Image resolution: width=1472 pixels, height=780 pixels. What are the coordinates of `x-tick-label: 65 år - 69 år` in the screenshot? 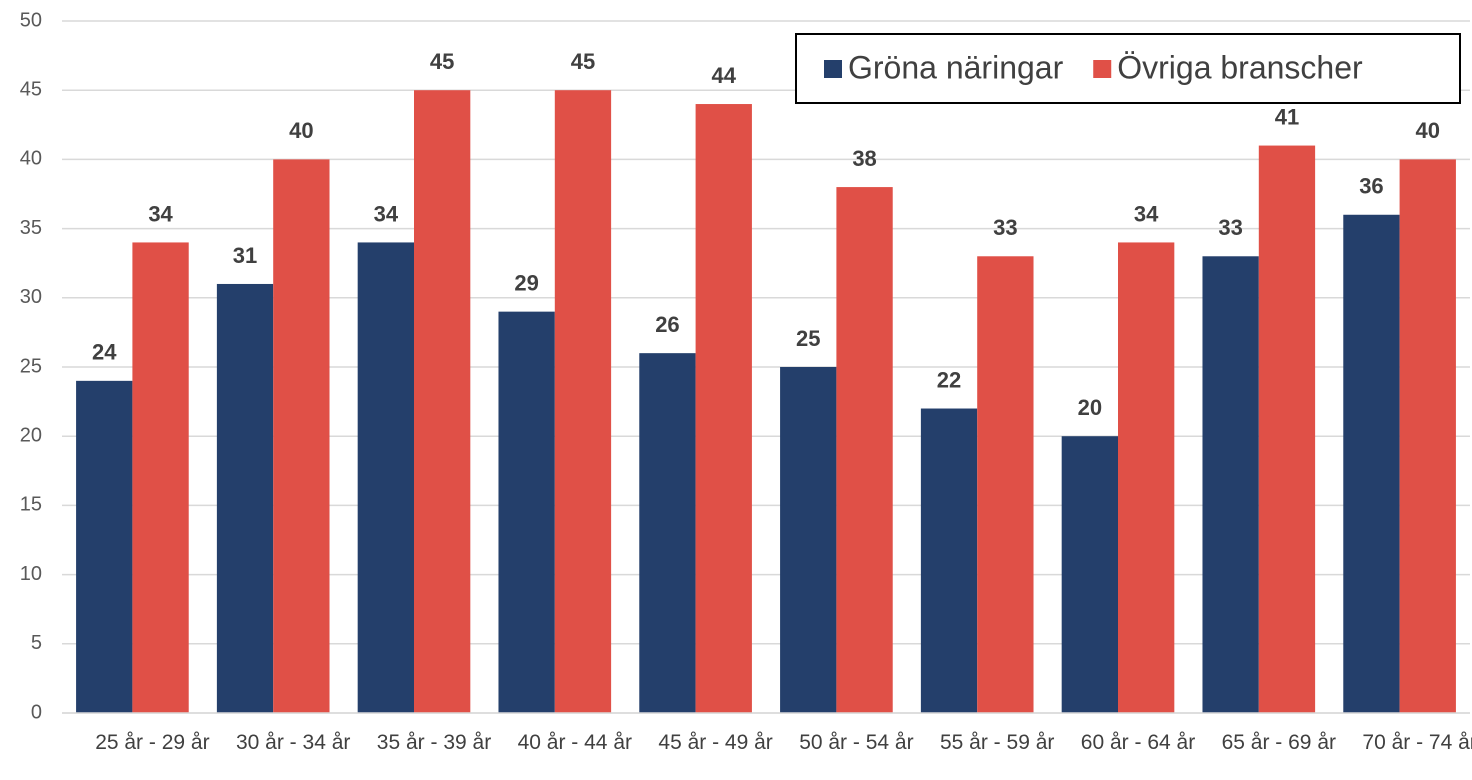 It's located at (1278, 742).